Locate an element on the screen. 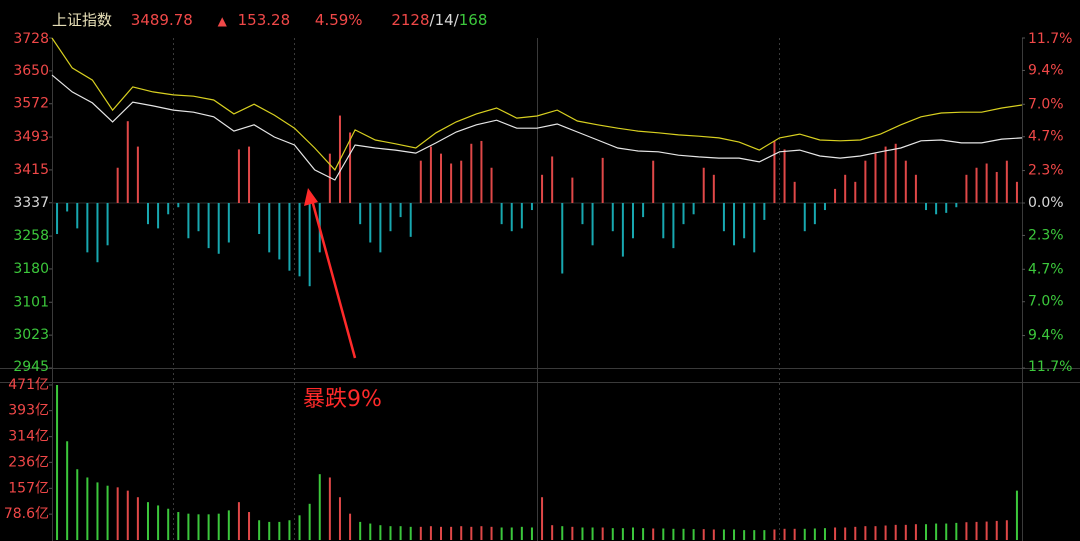 The width and height of the screenshot is (1080, 541). y2-tick-label: 7.0% is located at coordinates (1046, 302).